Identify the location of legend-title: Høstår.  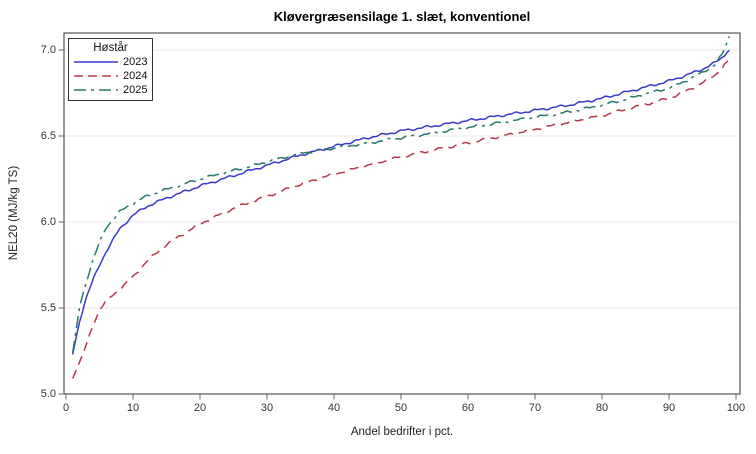
(110, 48).